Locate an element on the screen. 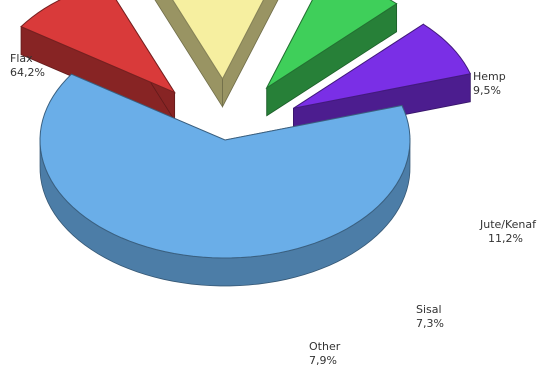 The height and width of the screenshot is (374, 551). slice-label-jute-kenaf-value: 11,2% is located at coordinates (505, 238).